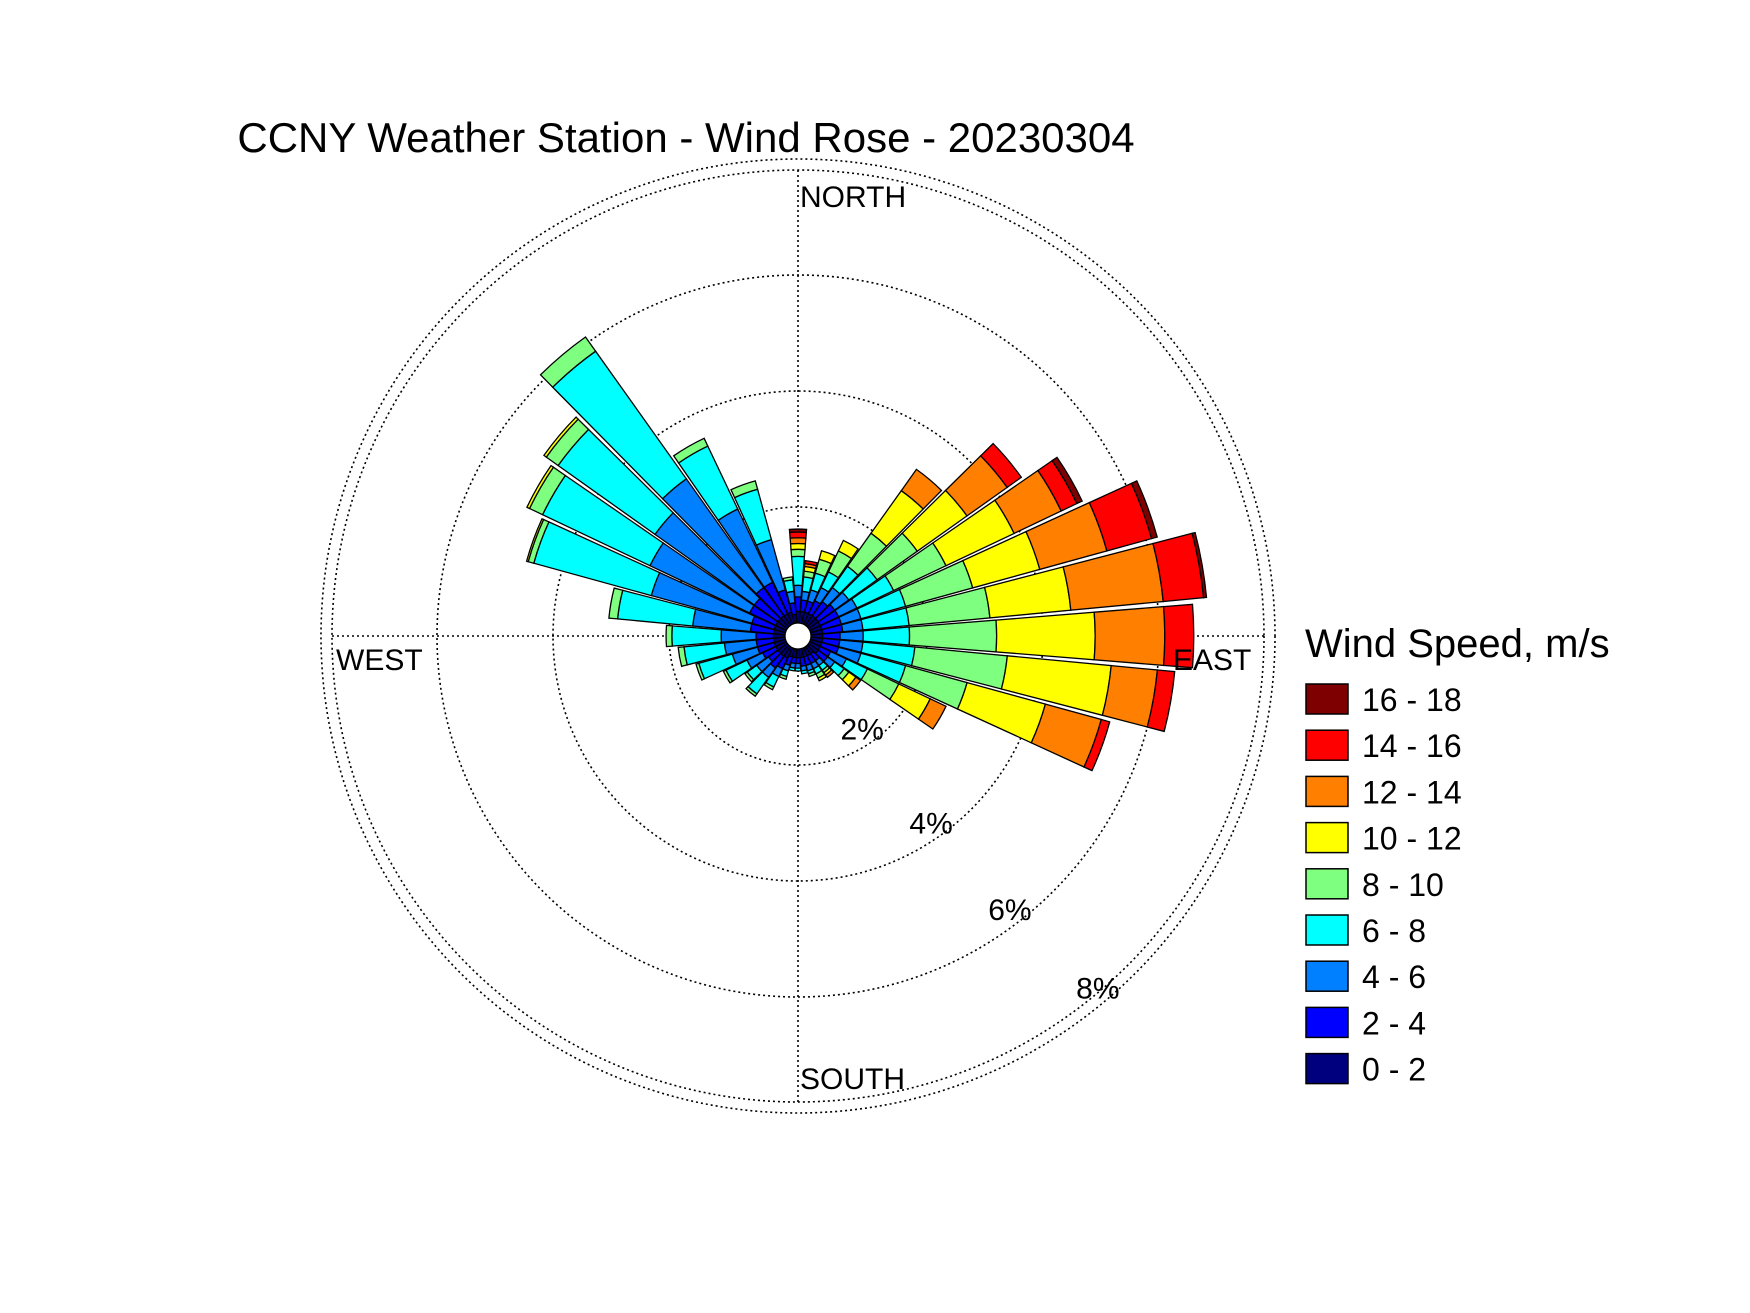  What do you see at coordinates (1412, 792) in the screenshot?
I see `legend-label-2: 12 - 14` at bounding box center [1412, 792].